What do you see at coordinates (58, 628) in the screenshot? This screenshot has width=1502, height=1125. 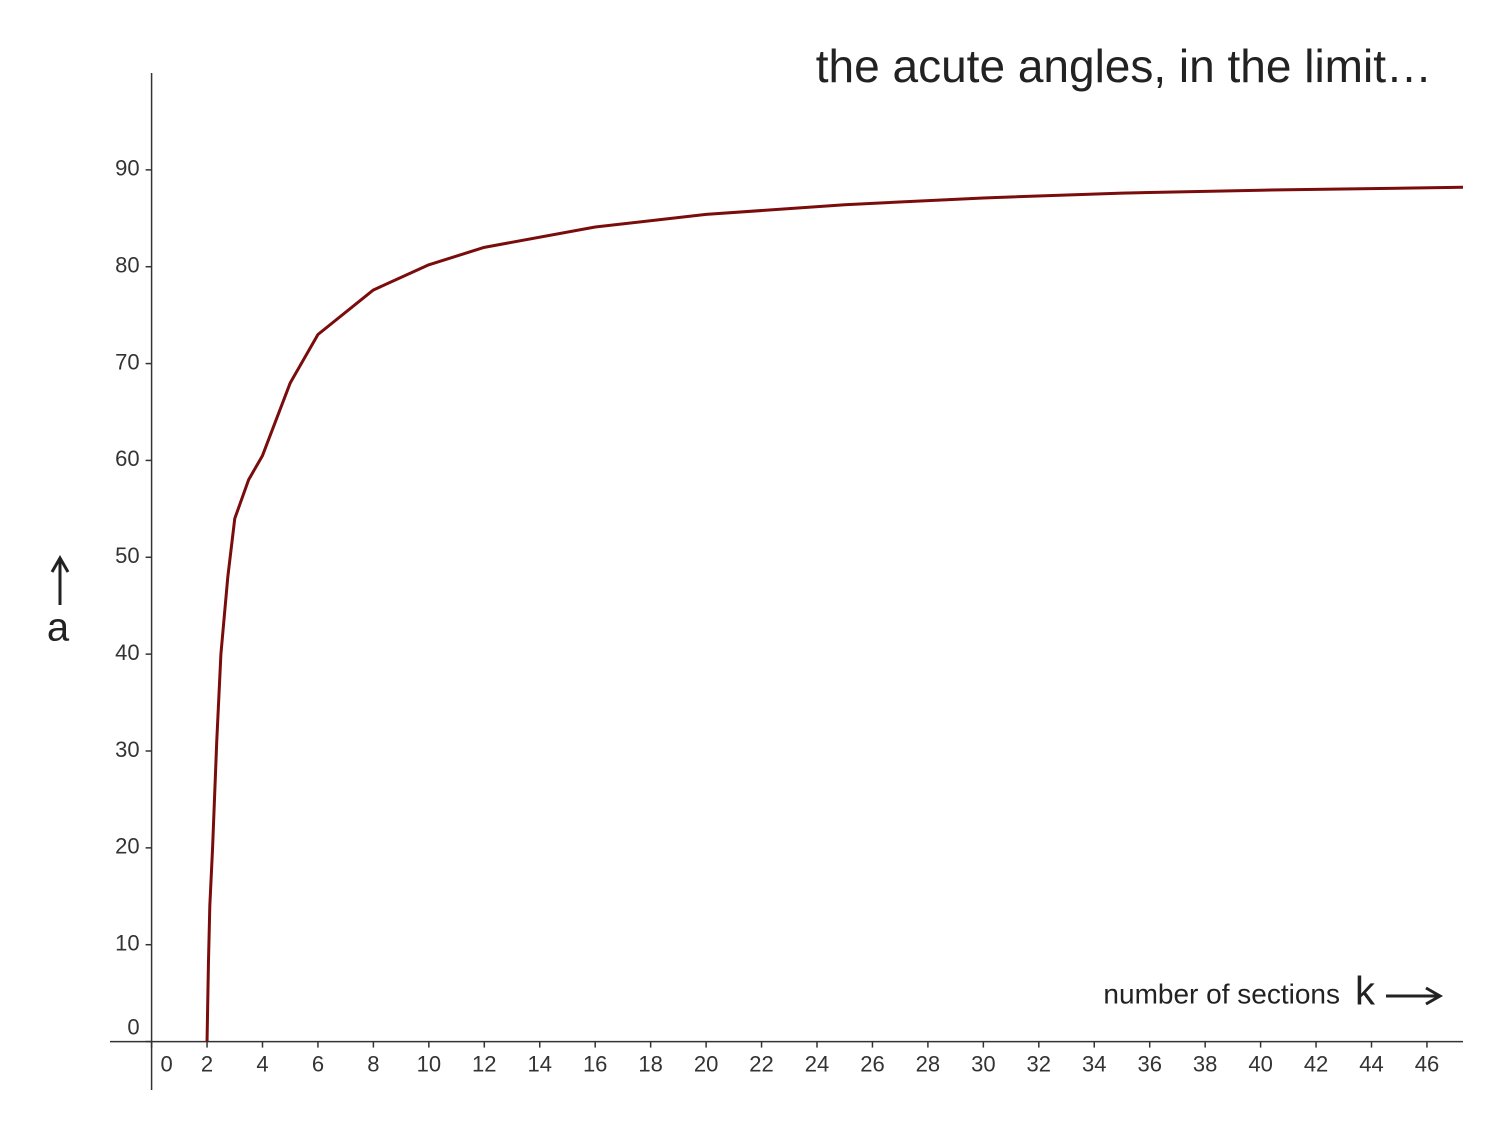 I see `y-axis-label: a` at bounding box center [58, 628].